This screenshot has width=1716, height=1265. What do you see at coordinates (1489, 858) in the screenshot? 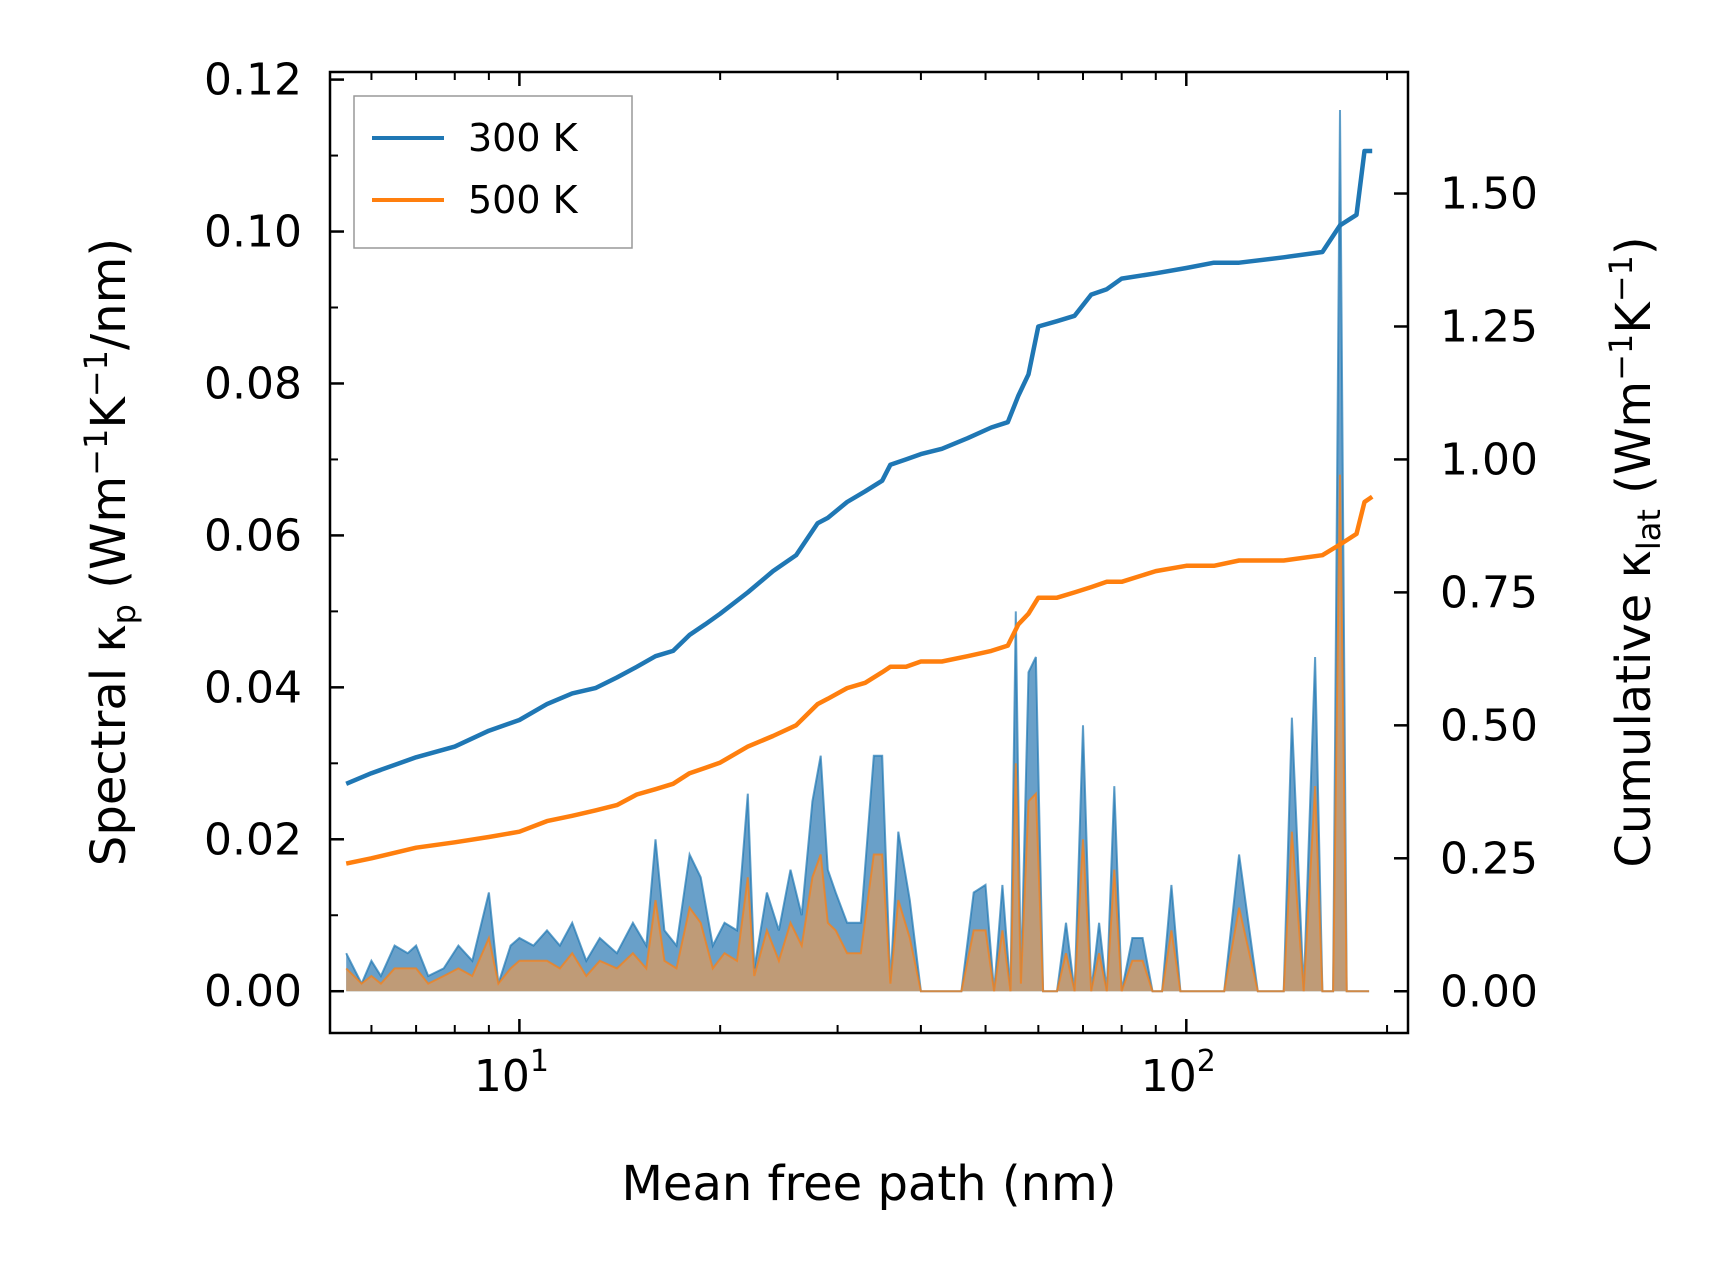
I see `y-right-tick-label: 0.25` at bounding box center [1489, 858].